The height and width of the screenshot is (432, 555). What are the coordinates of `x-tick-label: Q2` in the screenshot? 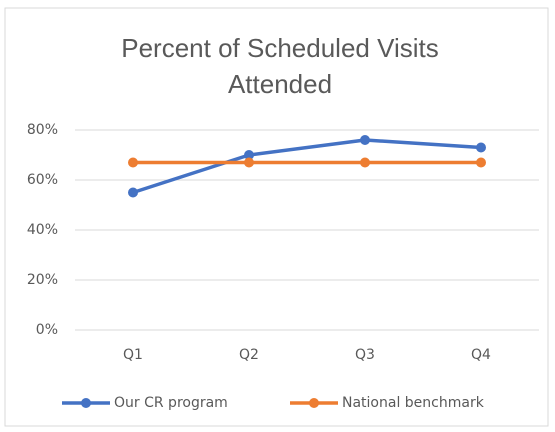 It's located at (249, 355).